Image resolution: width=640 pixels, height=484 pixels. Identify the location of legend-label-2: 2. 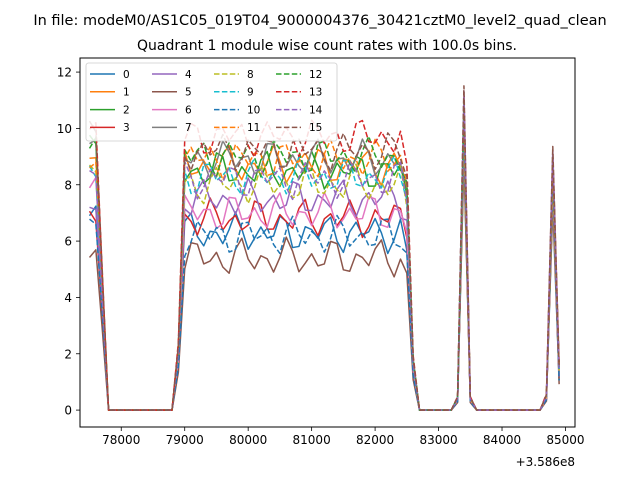
(126, 110).